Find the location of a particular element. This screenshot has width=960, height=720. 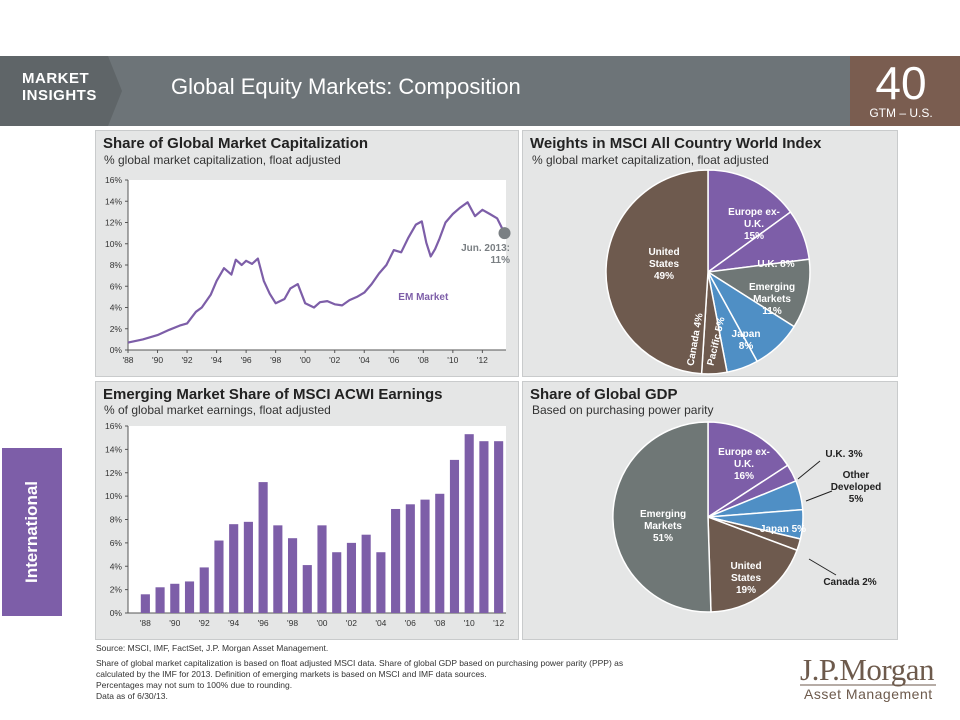

us-label: 49% is located at coordinates (664, 276).